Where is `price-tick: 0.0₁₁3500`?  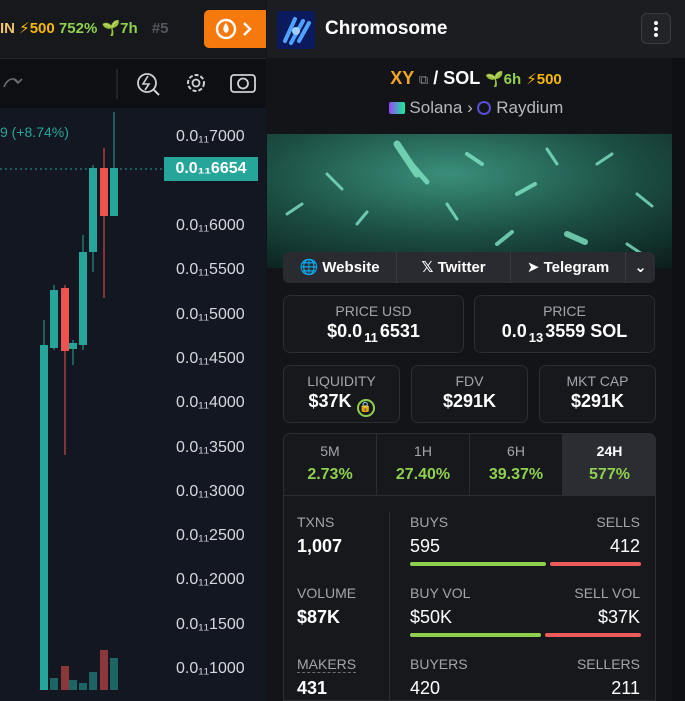 price-tick: 0.0₁₁3500 is located at coordinates (210, 447).